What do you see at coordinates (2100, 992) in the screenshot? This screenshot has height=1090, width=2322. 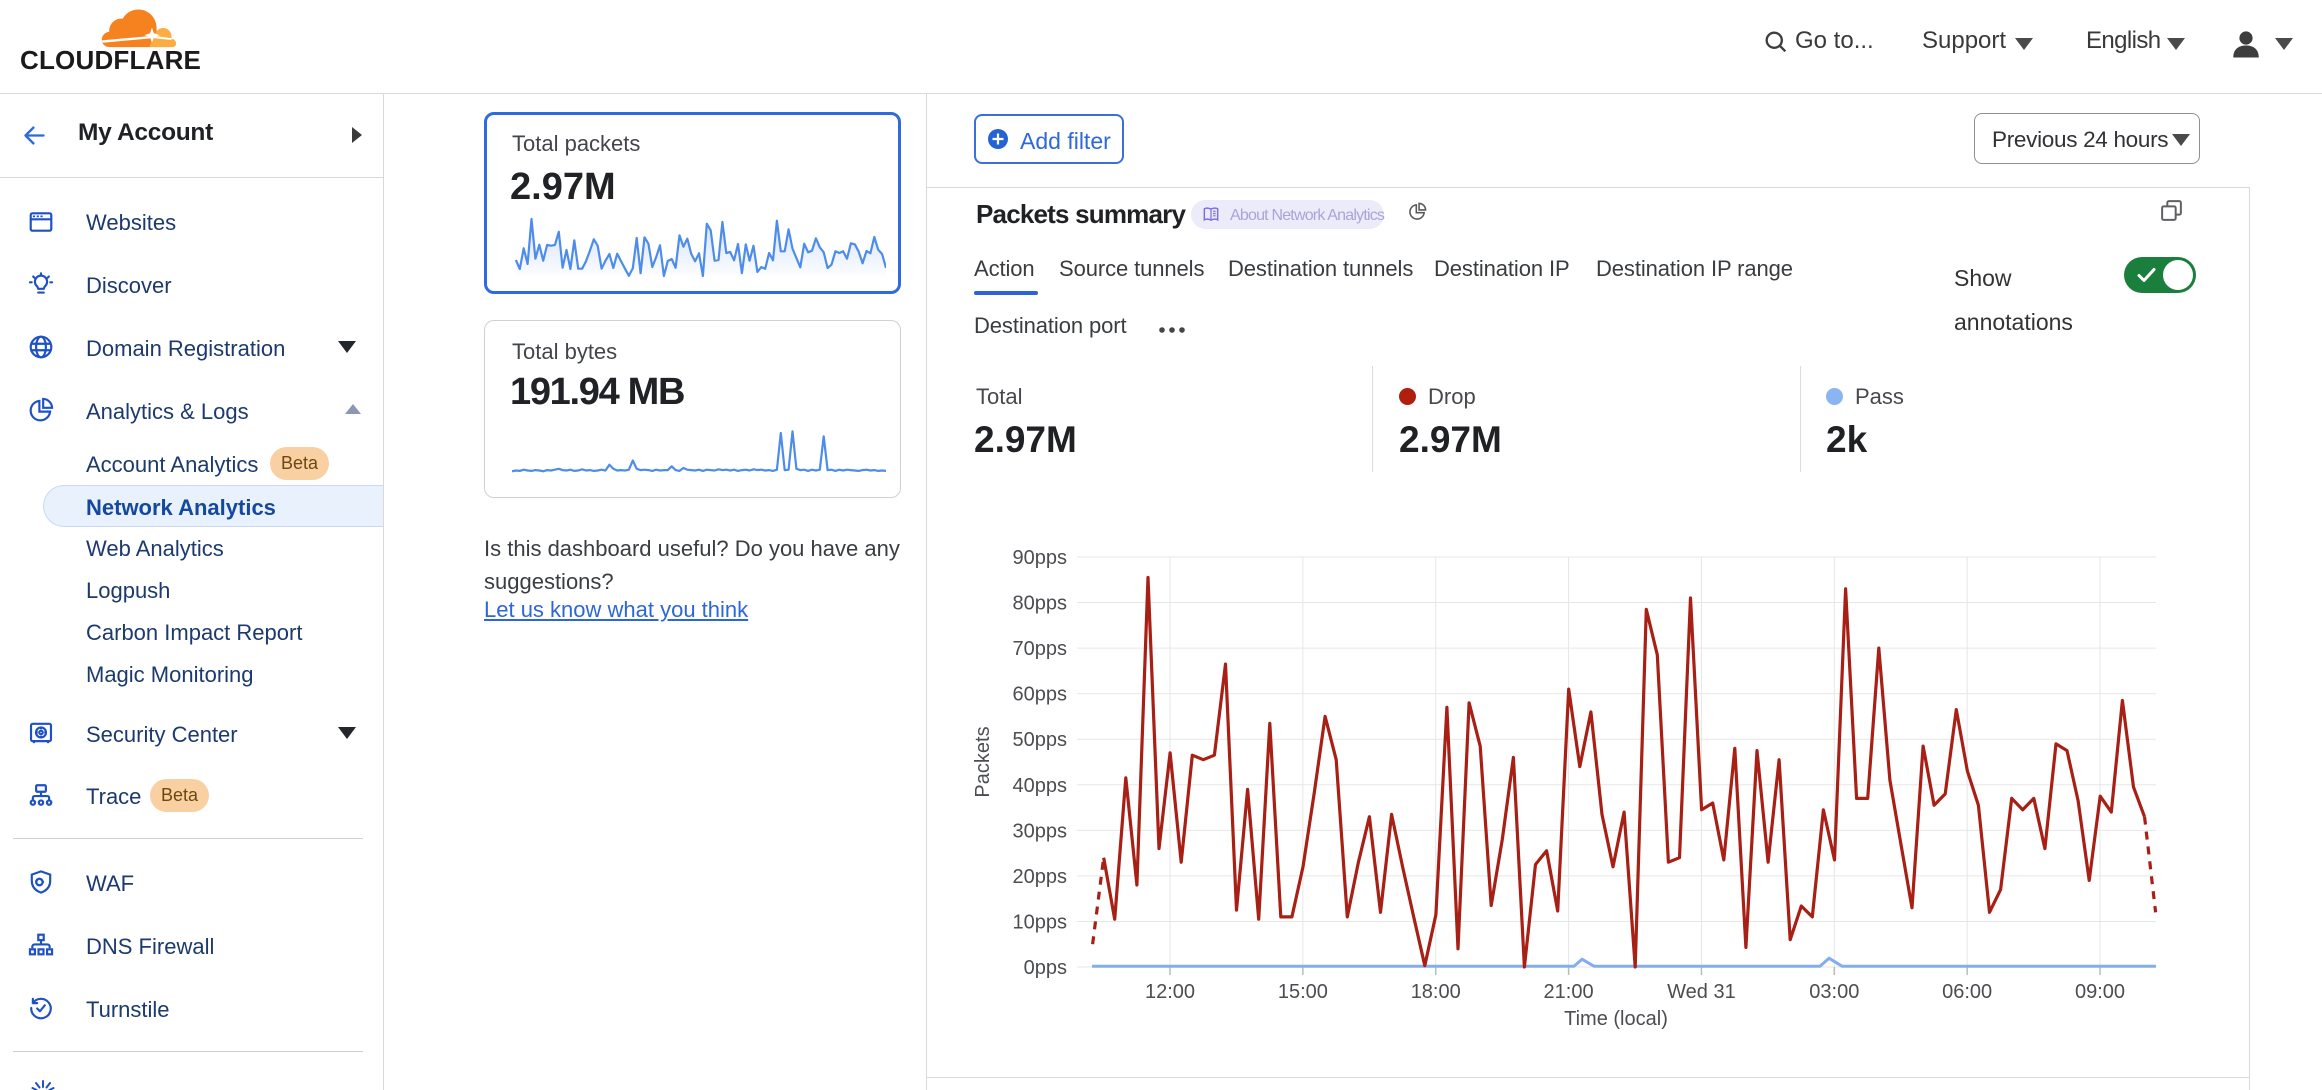 I see `svg-text: 09:00` at bounding box center [2100, 992].